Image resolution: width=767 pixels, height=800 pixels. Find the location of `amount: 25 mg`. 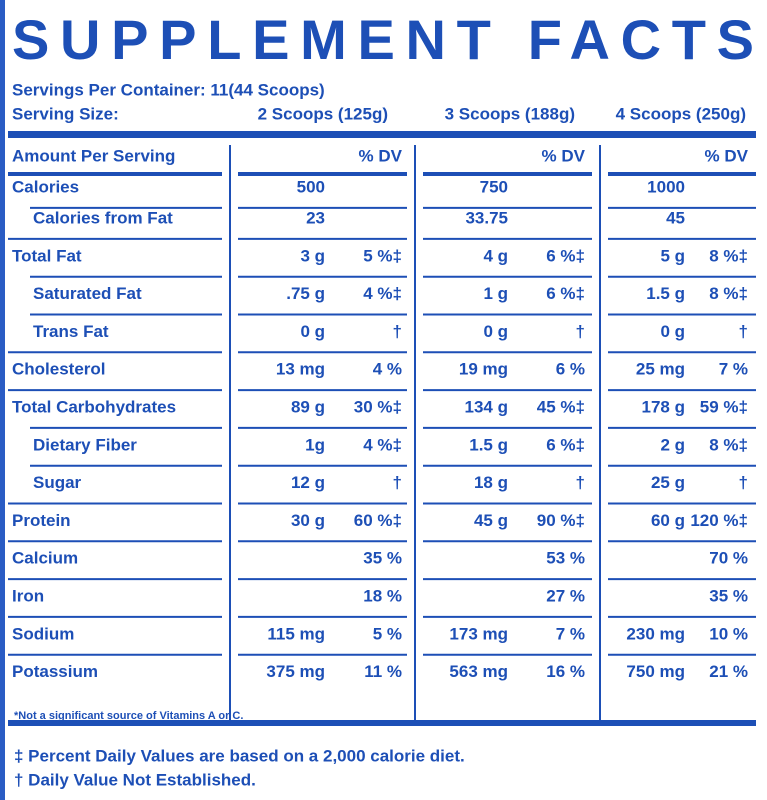

amount: 25 mg is located at coordinates (660, 369).